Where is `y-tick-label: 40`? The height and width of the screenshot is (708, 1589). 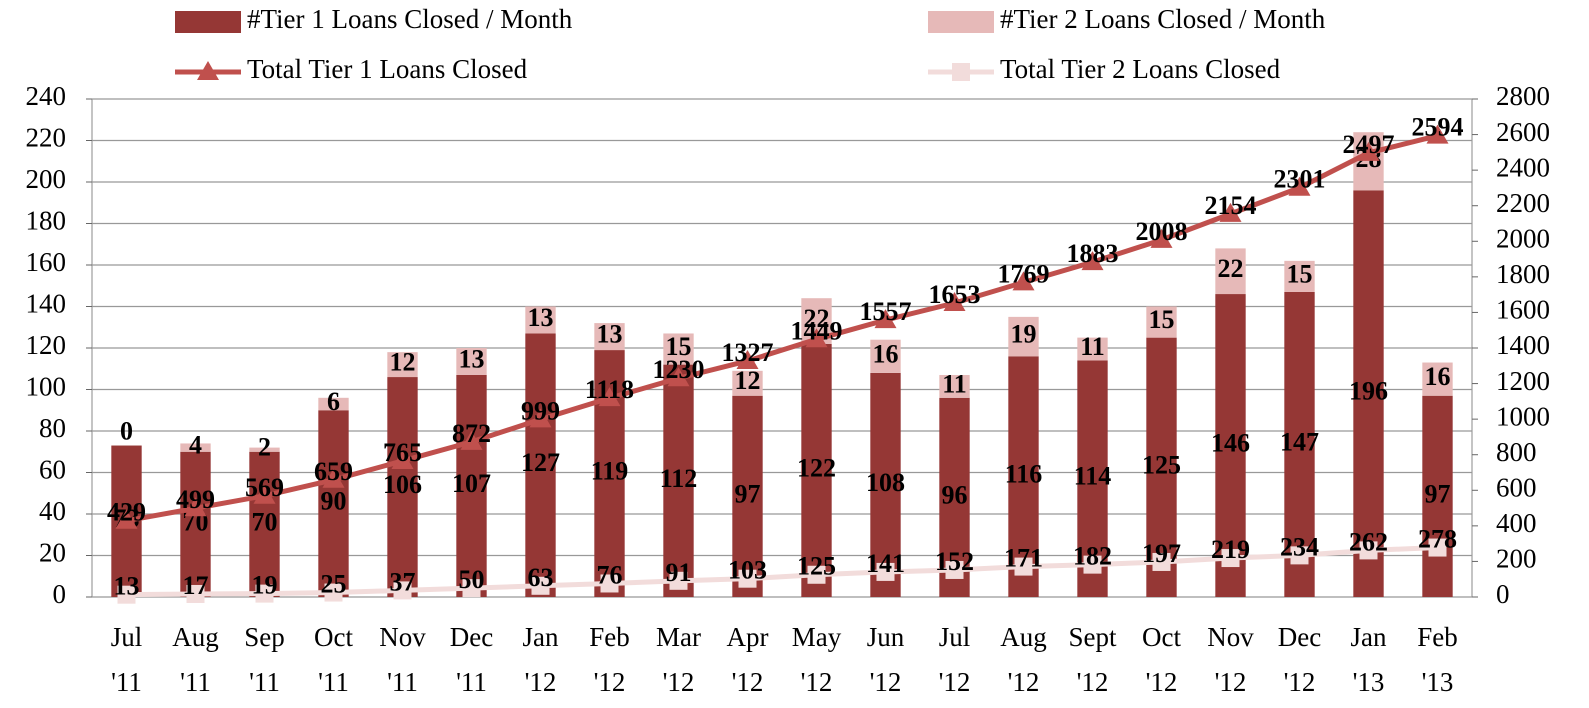 y-tick-label: 40 is located at coordinates (52, 511).